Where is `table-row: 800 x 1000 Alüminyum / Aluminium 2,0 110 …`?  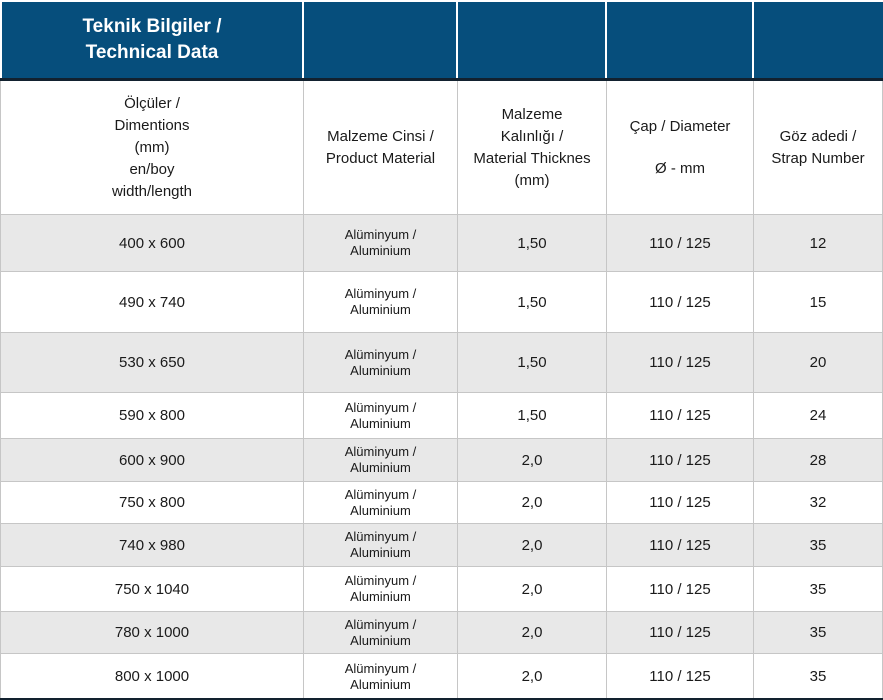 table-row: 800 x 1000 Alüminyum / Aluminium 2,0 110 … is located at coordinates (441, 676).